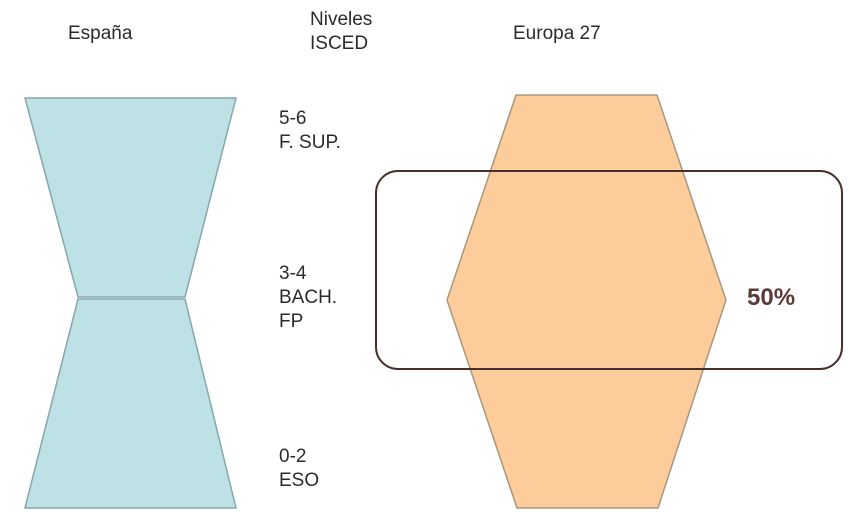 The height and width of the screenshot is (512, 849). I want to click on level-high-code: 5-6, so click(293, 118).